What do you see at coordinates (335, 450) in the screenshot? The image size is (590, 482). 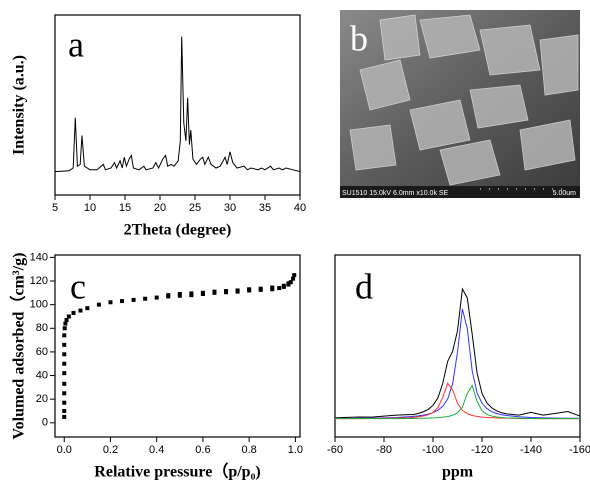 I see `x-tick-label: -60` at bounding box center [335, 450].